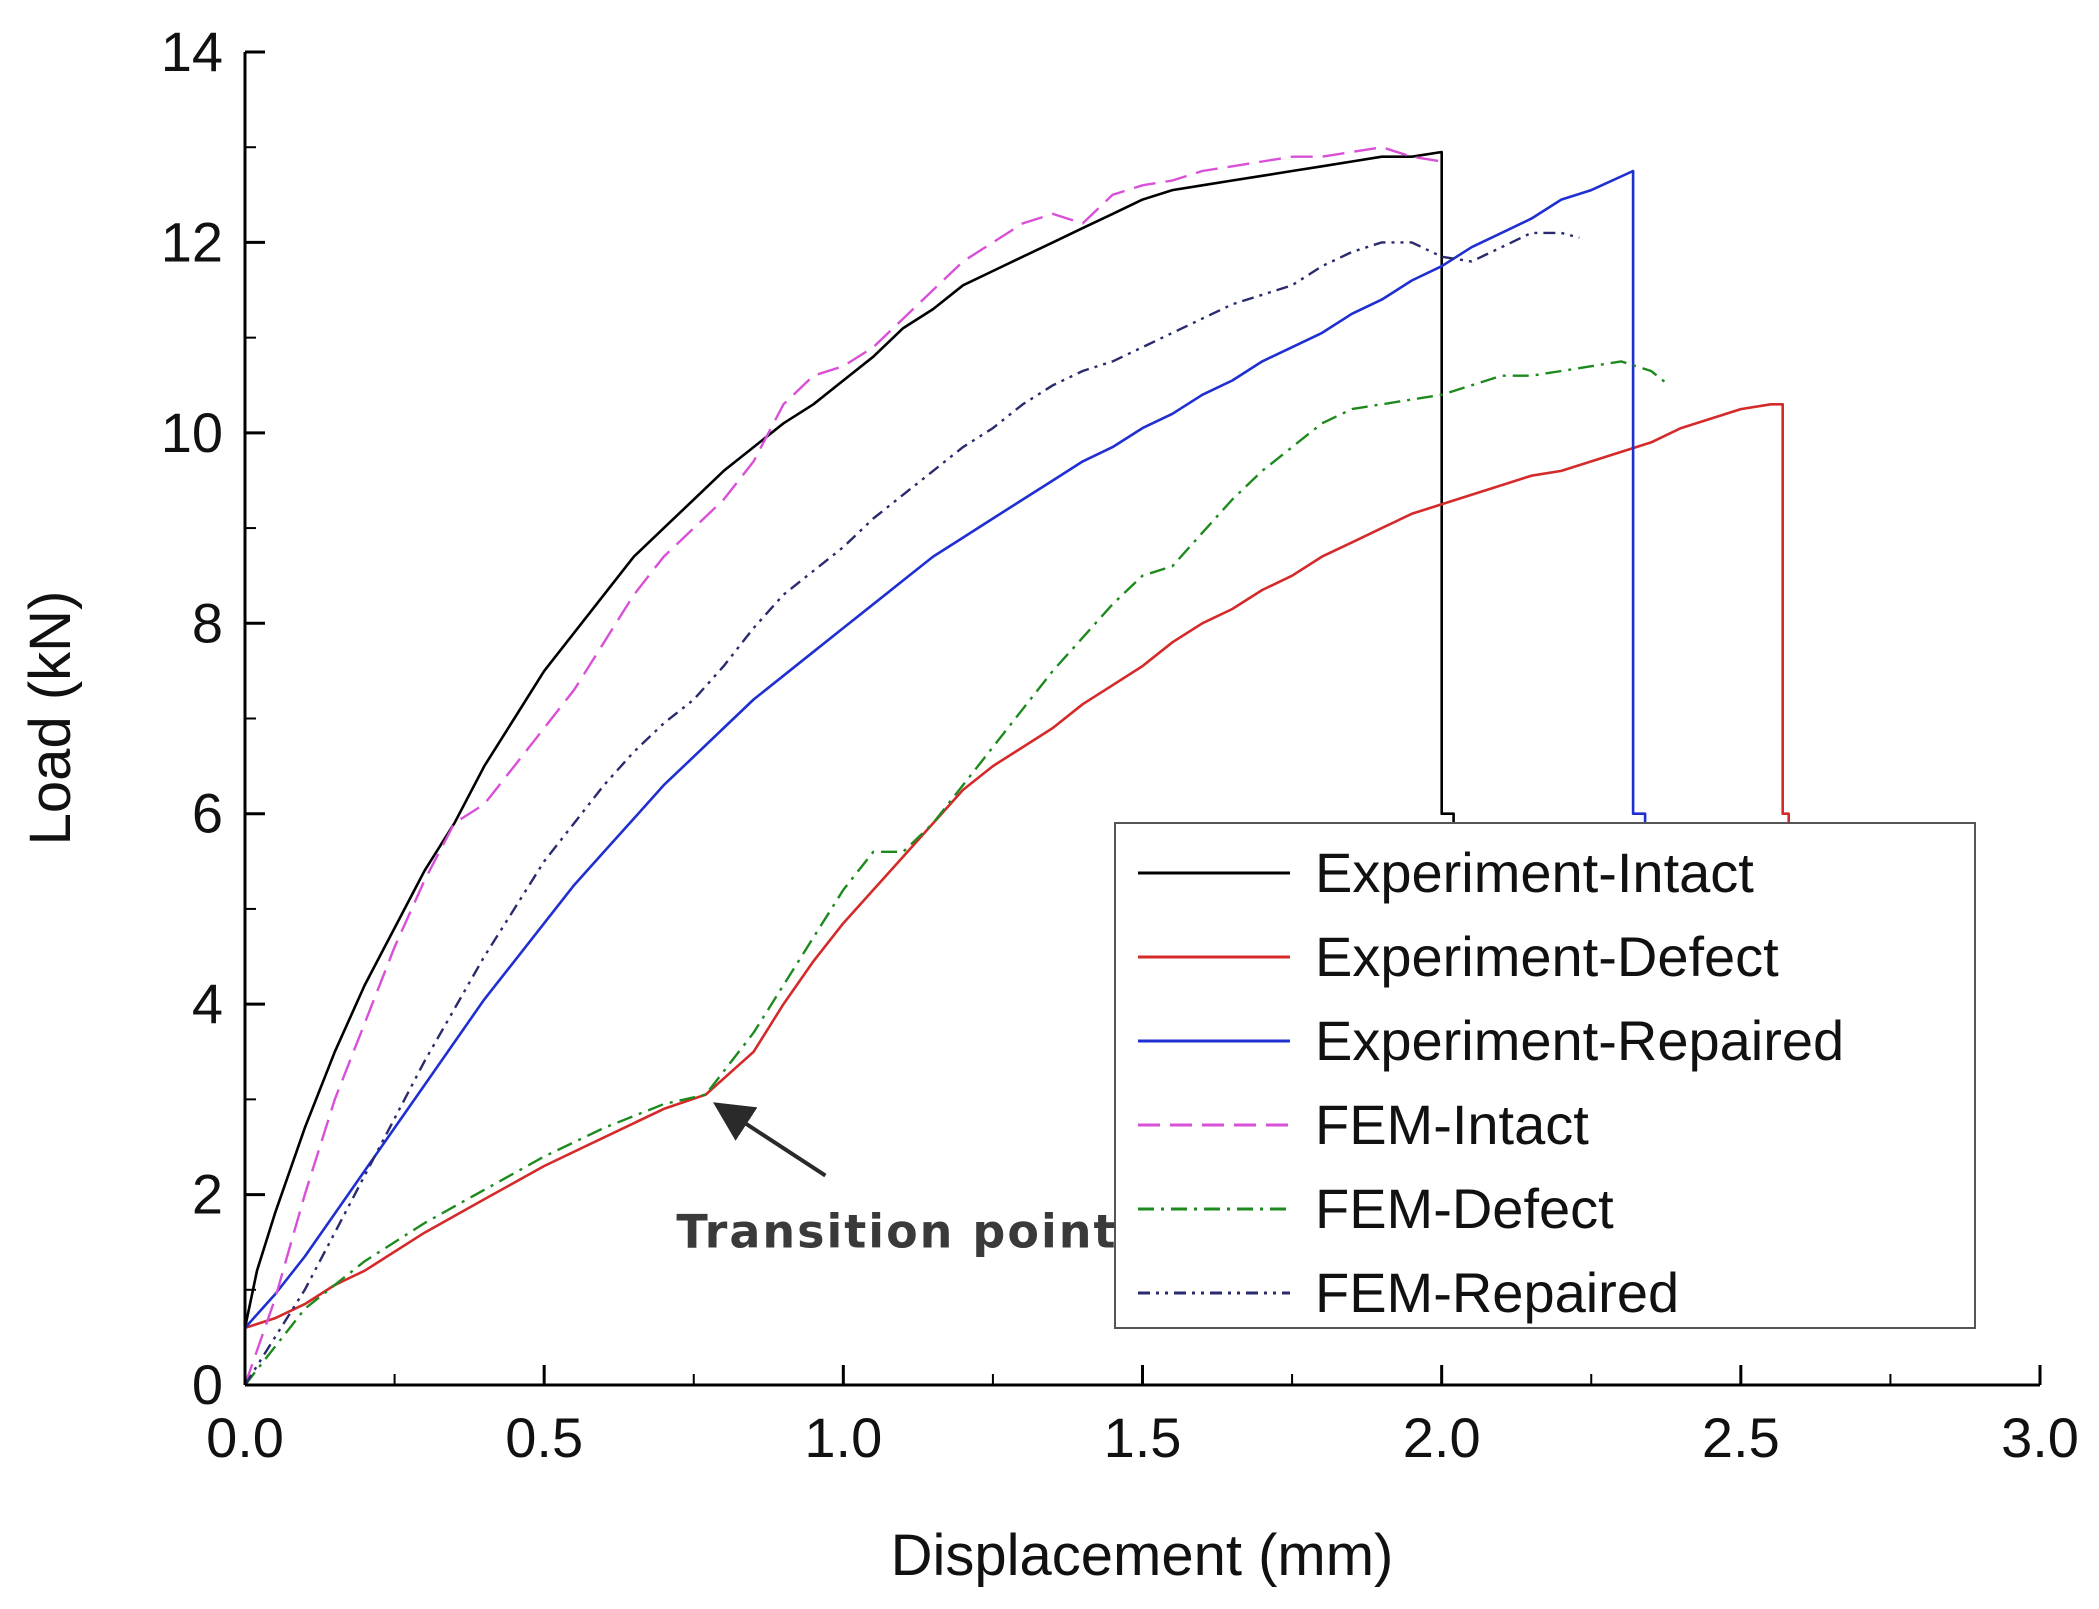  What do you see at coordinates (1741, 1437) in the screenshot?
I see `x-tick-label: 2.5` at bounding box center [1741, 1437].